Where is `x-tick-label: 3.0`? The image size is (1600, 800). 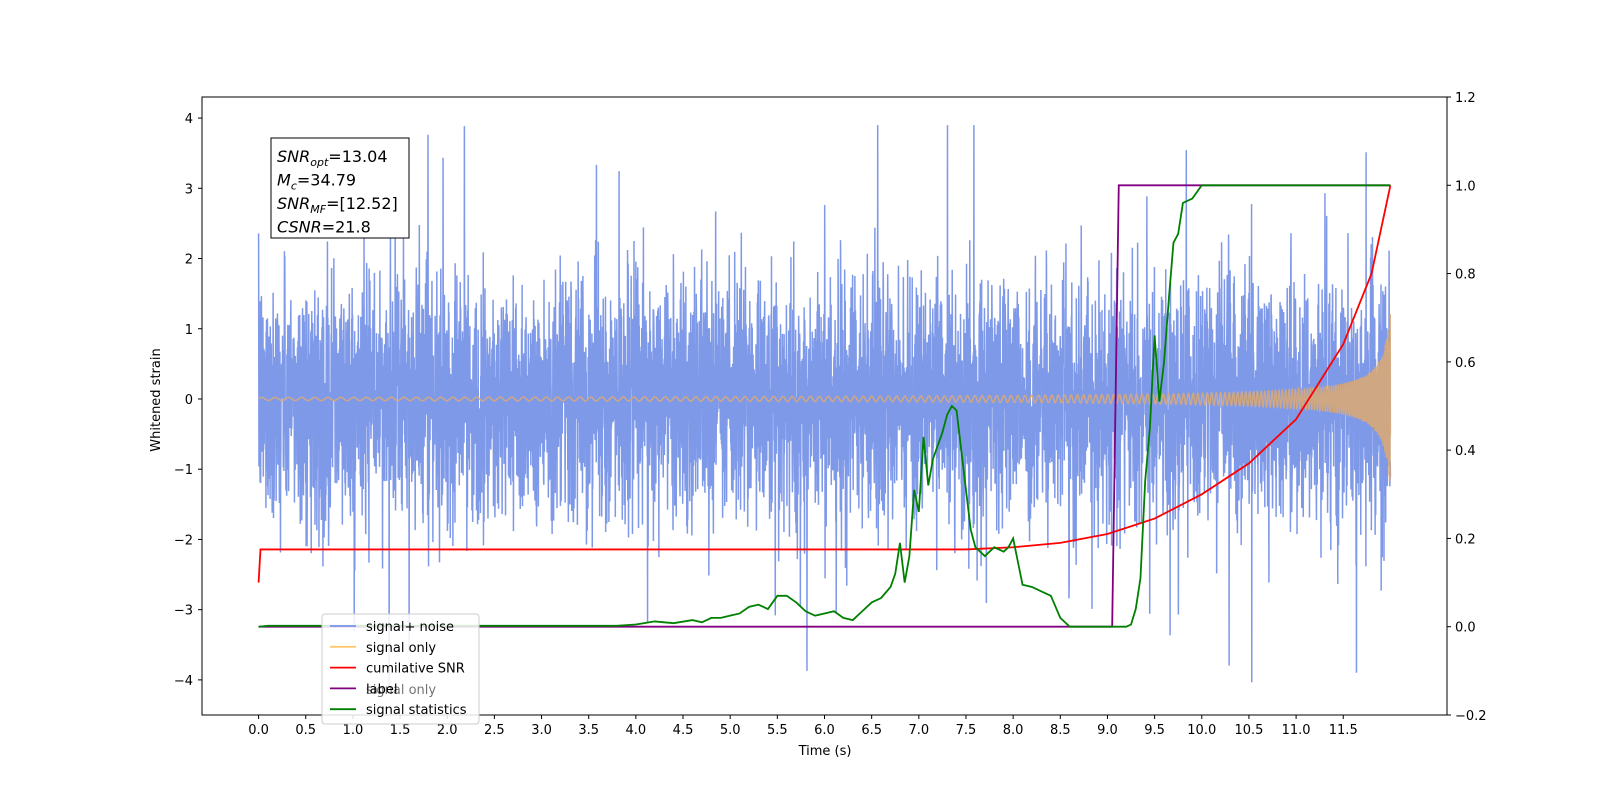
x-tick-label: 3.0 is located at coordinates (541, 730).